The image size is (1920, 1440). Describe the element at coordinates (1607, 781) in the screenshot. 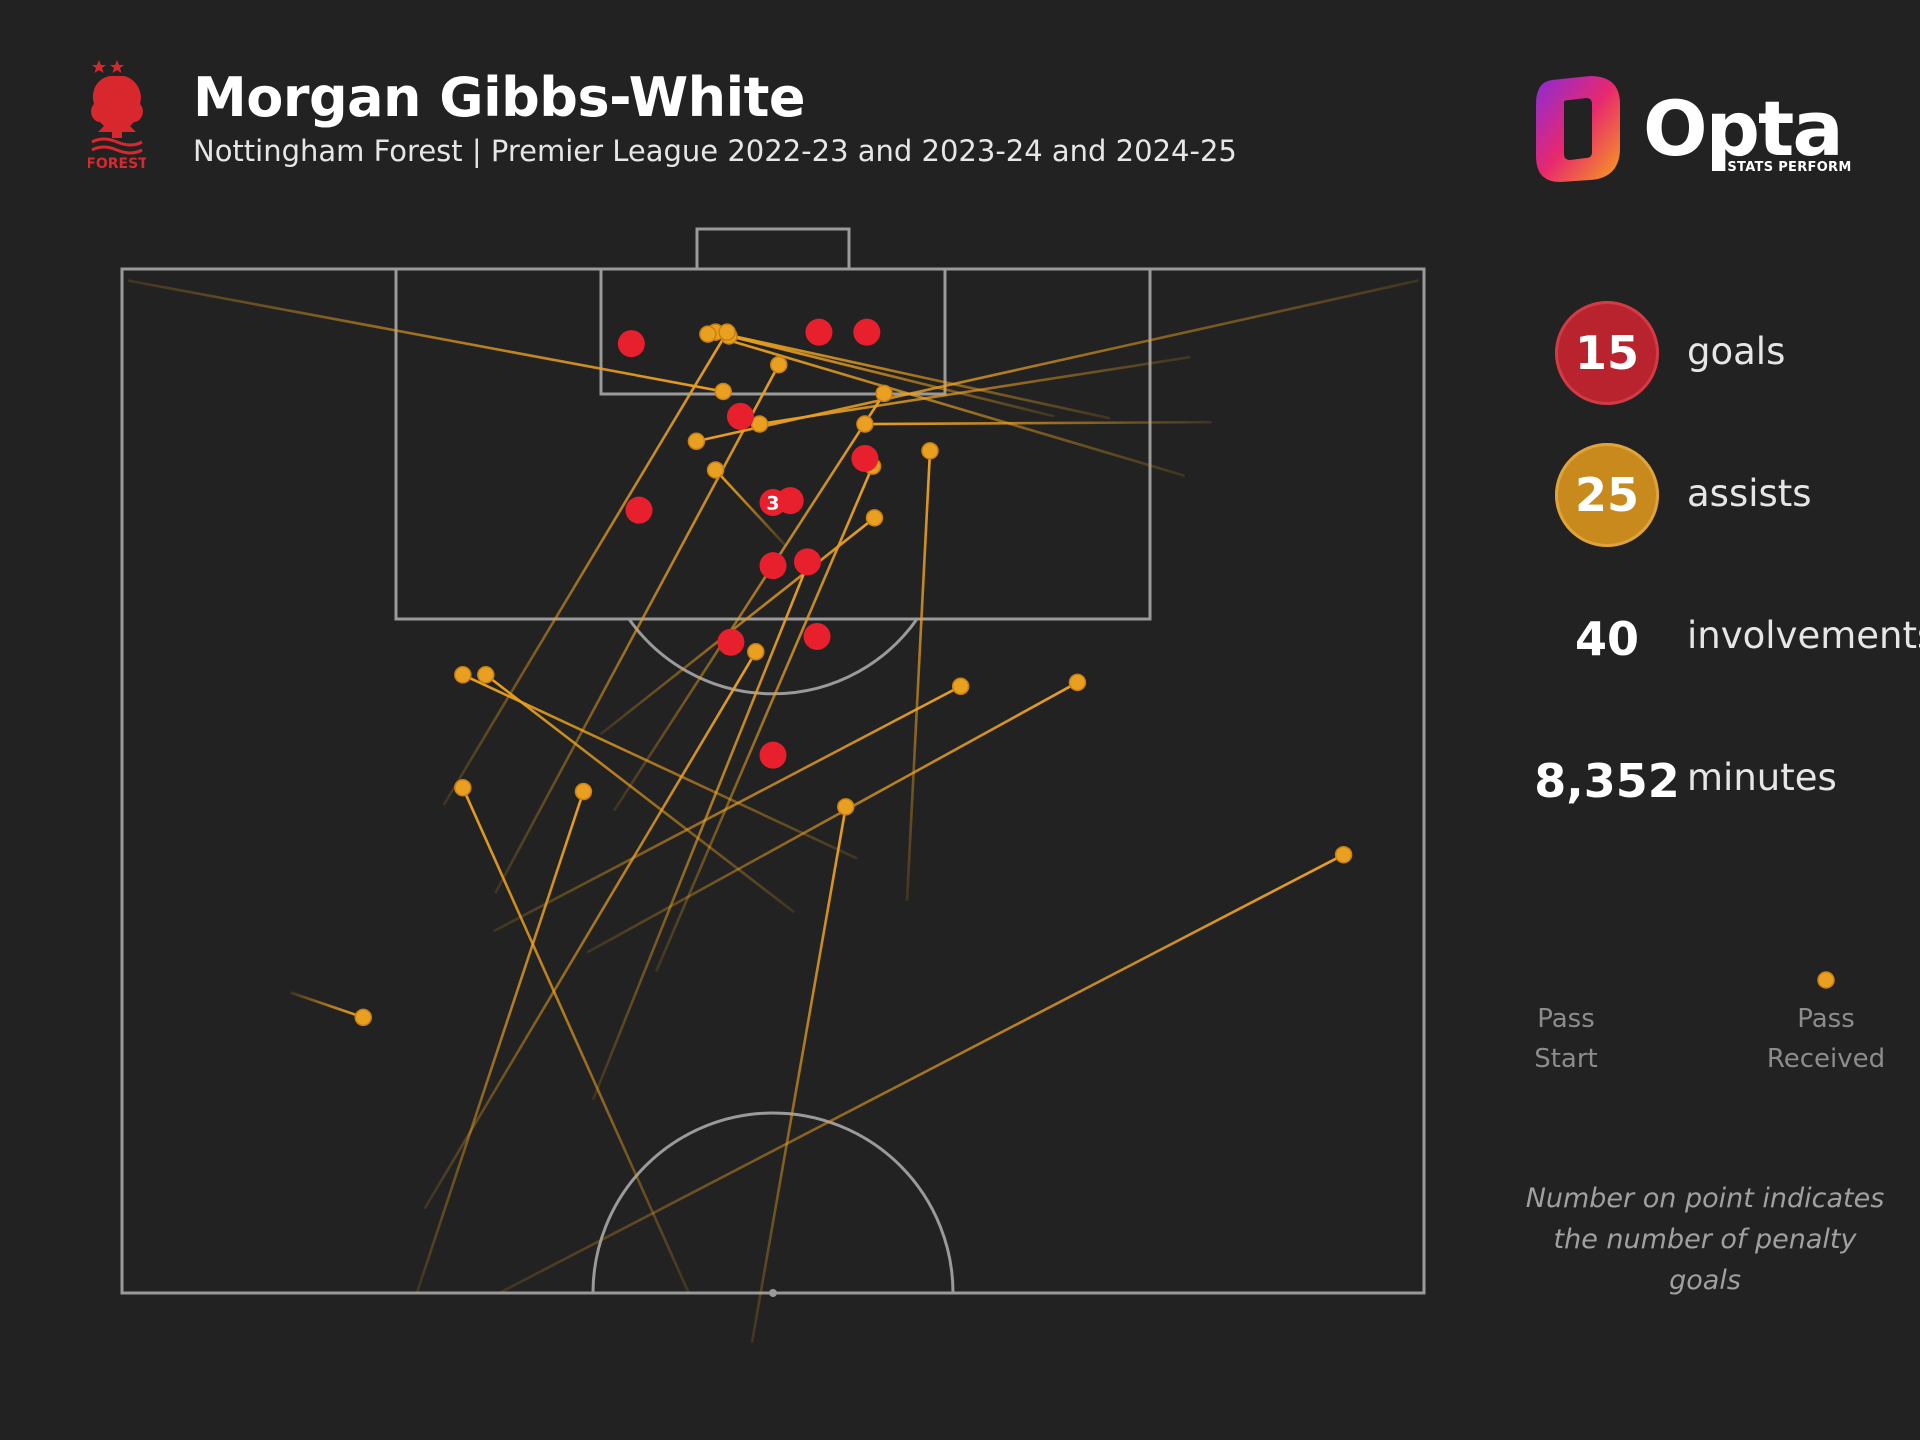

I see `minutes-value: 8,352` at that location.